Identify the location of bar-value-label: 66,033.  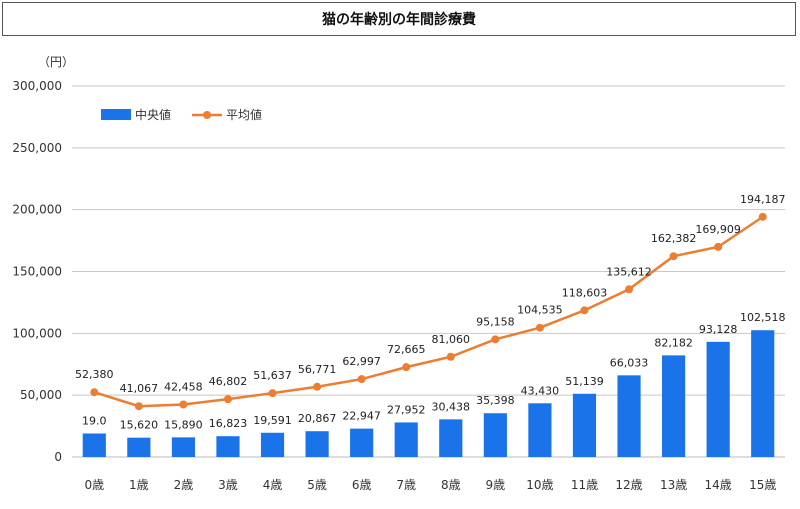
(629, 362).